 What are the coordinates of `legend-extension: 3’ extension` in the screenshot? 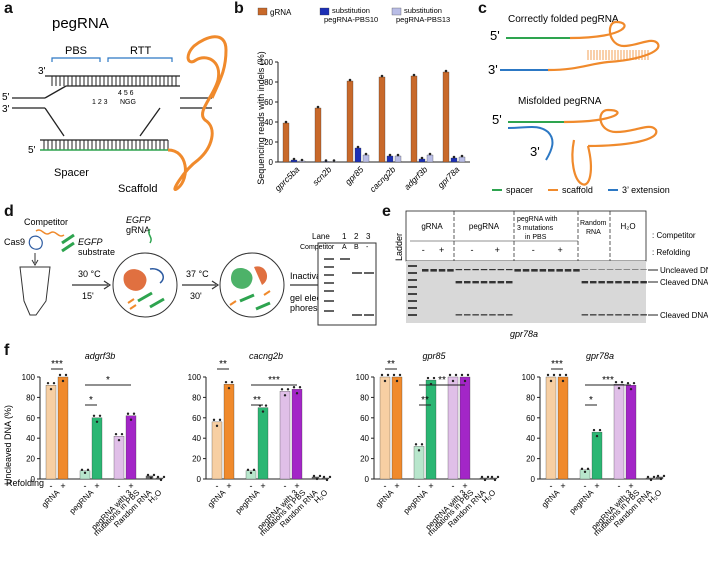 It's located at (646, 190).